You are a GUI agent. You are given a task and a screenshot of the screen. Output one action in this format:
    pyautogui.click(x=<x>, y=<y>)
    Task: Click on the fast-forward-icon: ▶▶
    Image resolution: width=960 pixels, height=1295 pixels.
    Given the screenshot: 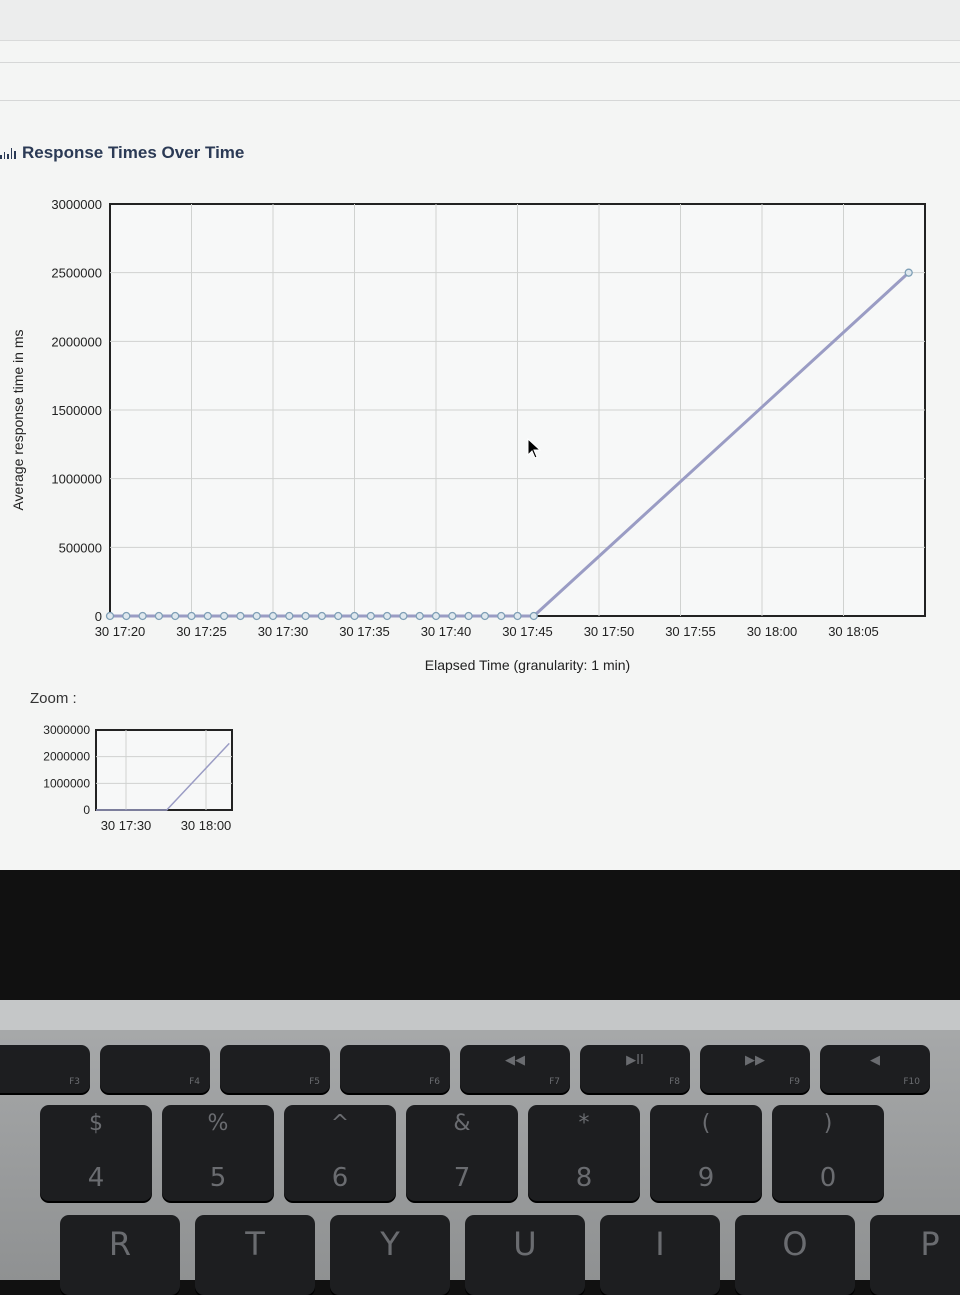 What is the action you would take?
    pyautogui.click(x=755, y=1060)
    